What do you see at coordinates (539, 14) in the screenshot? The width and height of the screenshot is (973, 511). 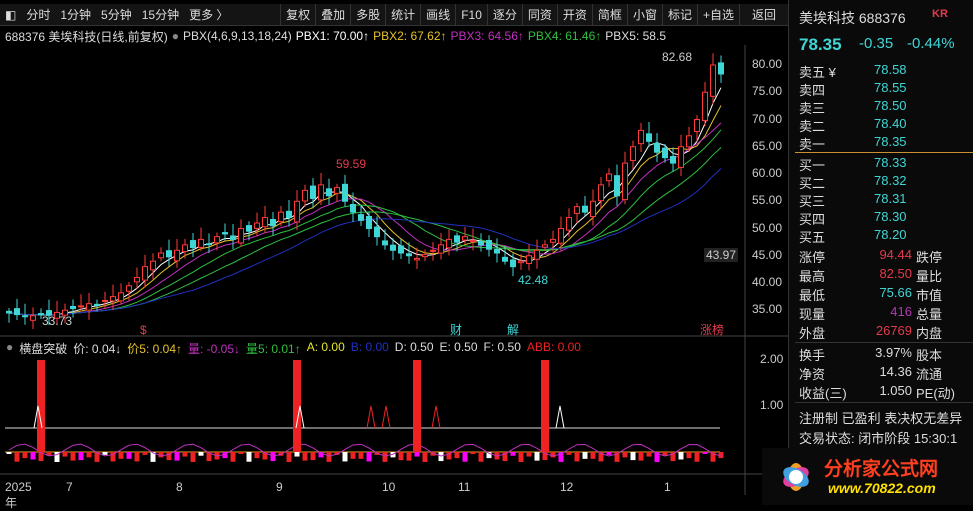 I see `btn-tongzi: 同资` at bounding box center [539, 14].